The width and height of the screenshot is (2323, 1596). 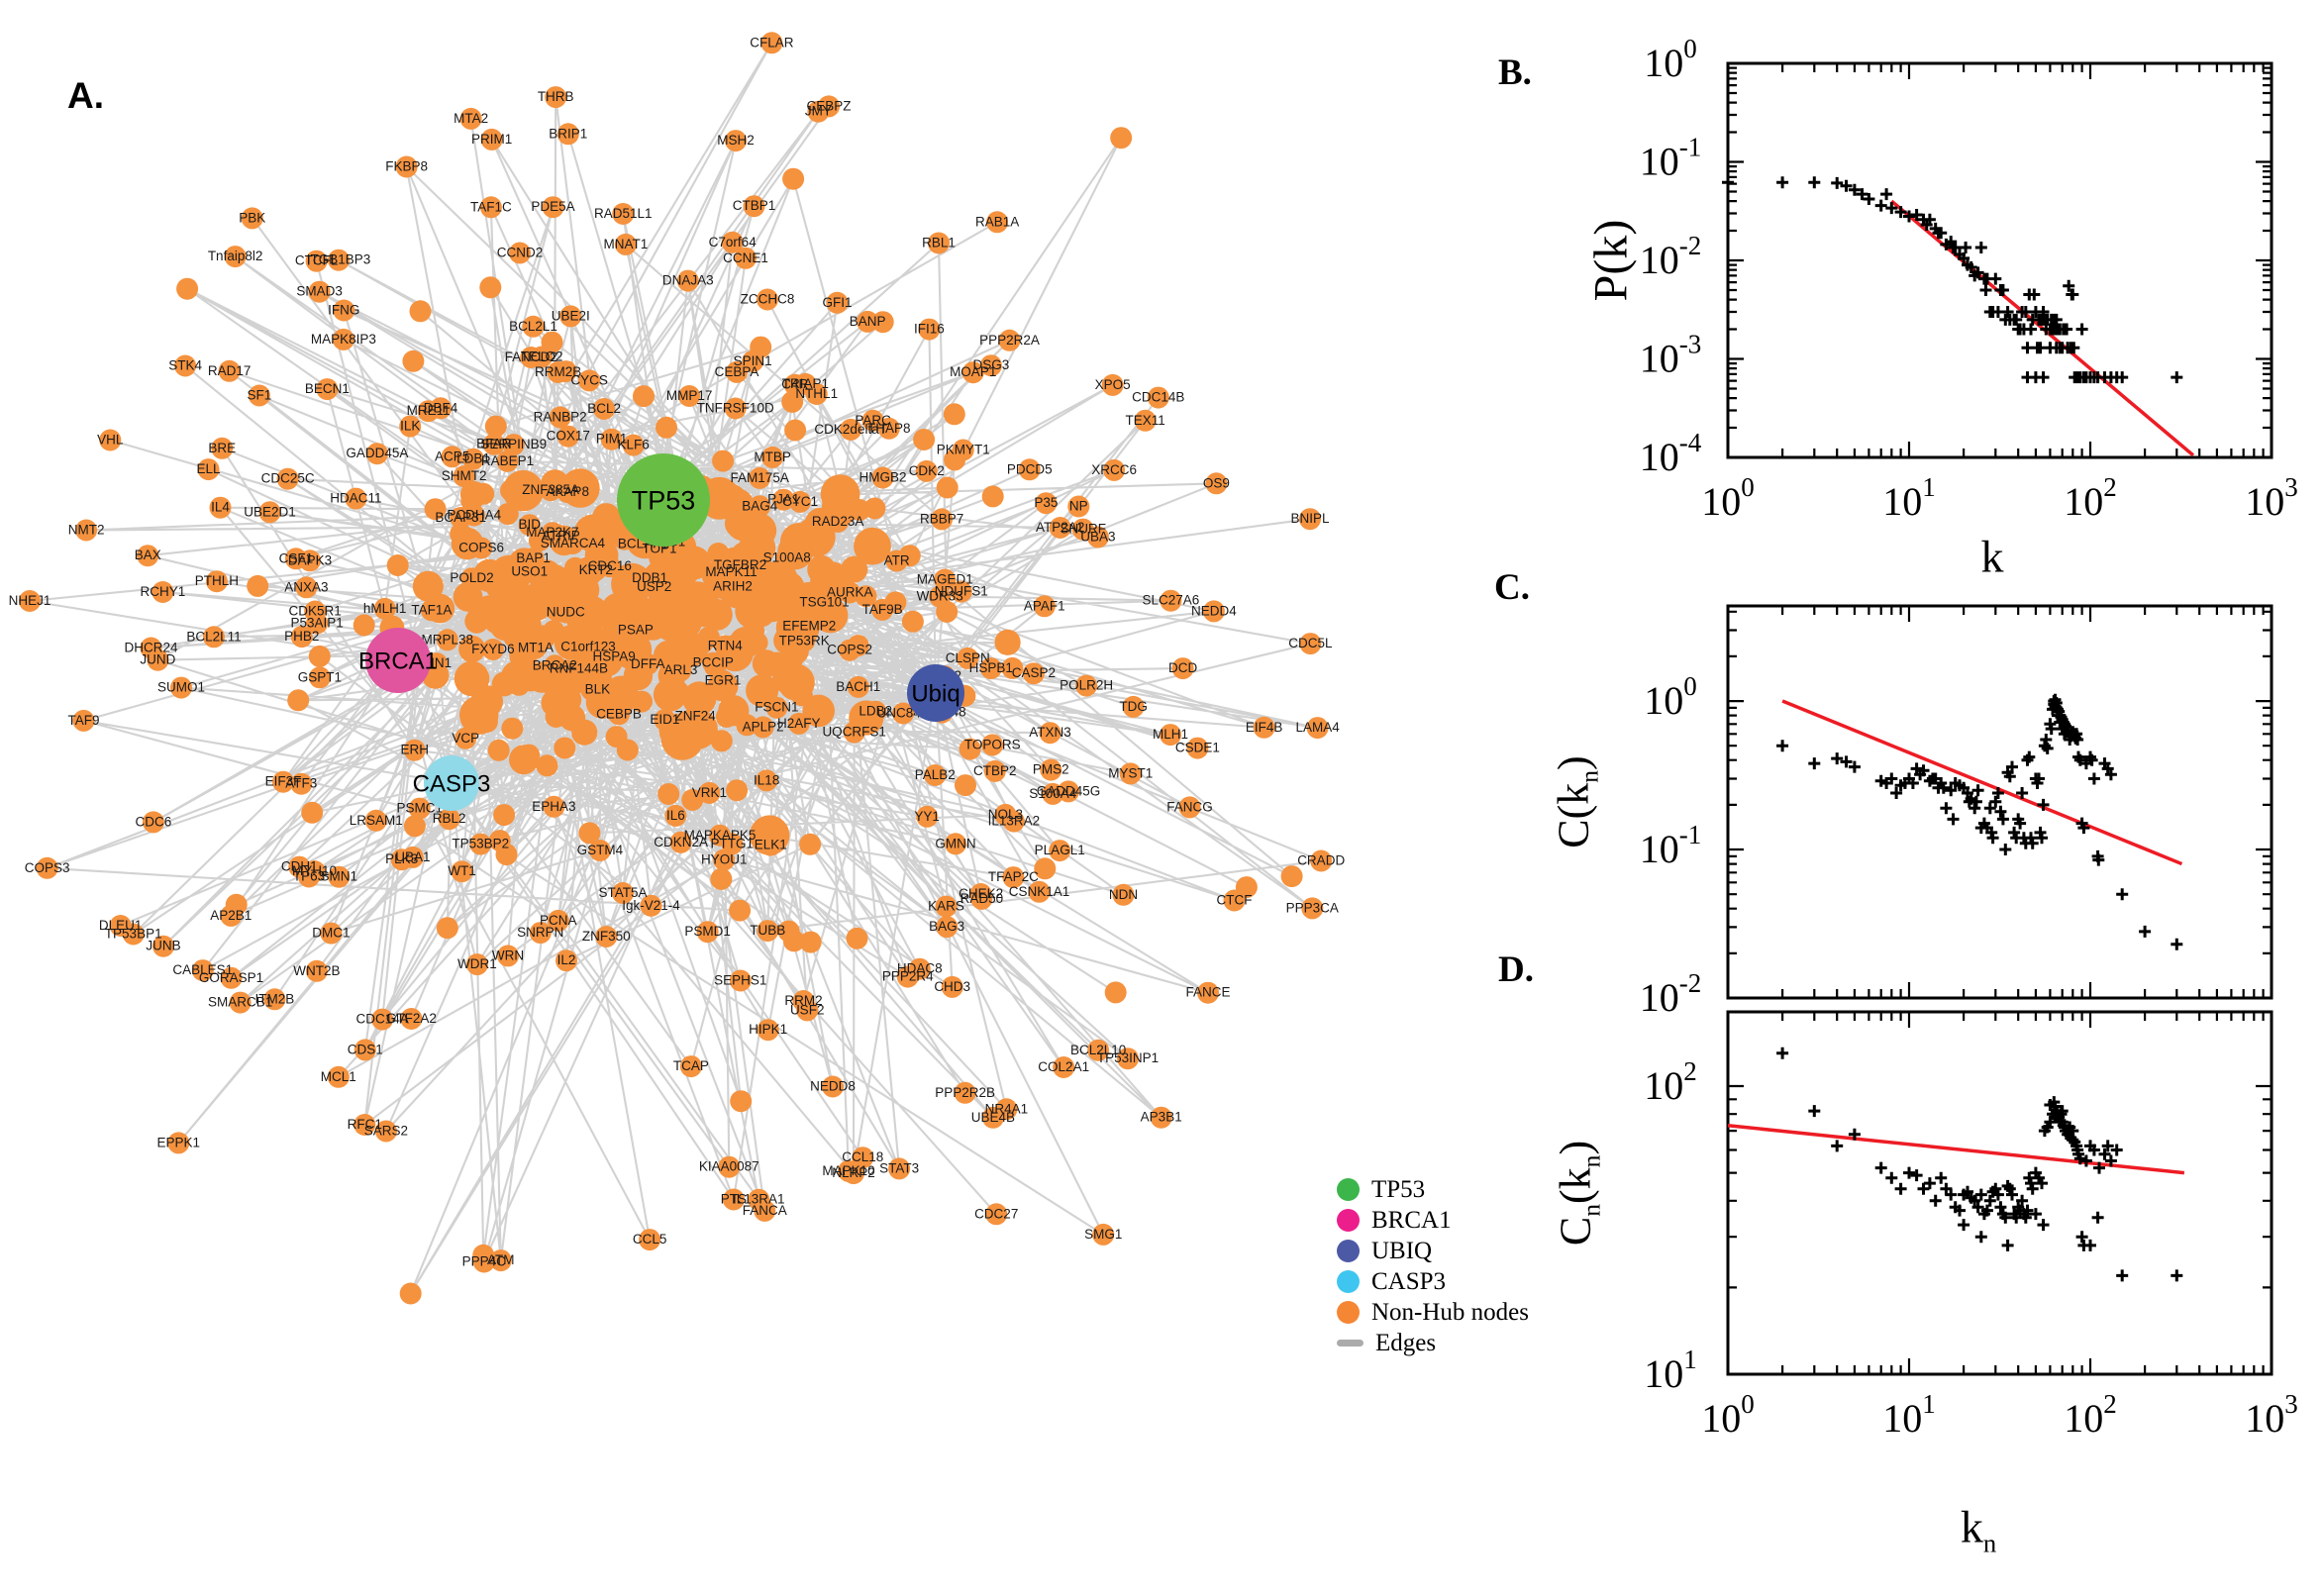 What do you see at coordinates (1007, 1108) in the screenshot?
I see `gene-label: NR4A1` at bounding box center [1007, 1108].